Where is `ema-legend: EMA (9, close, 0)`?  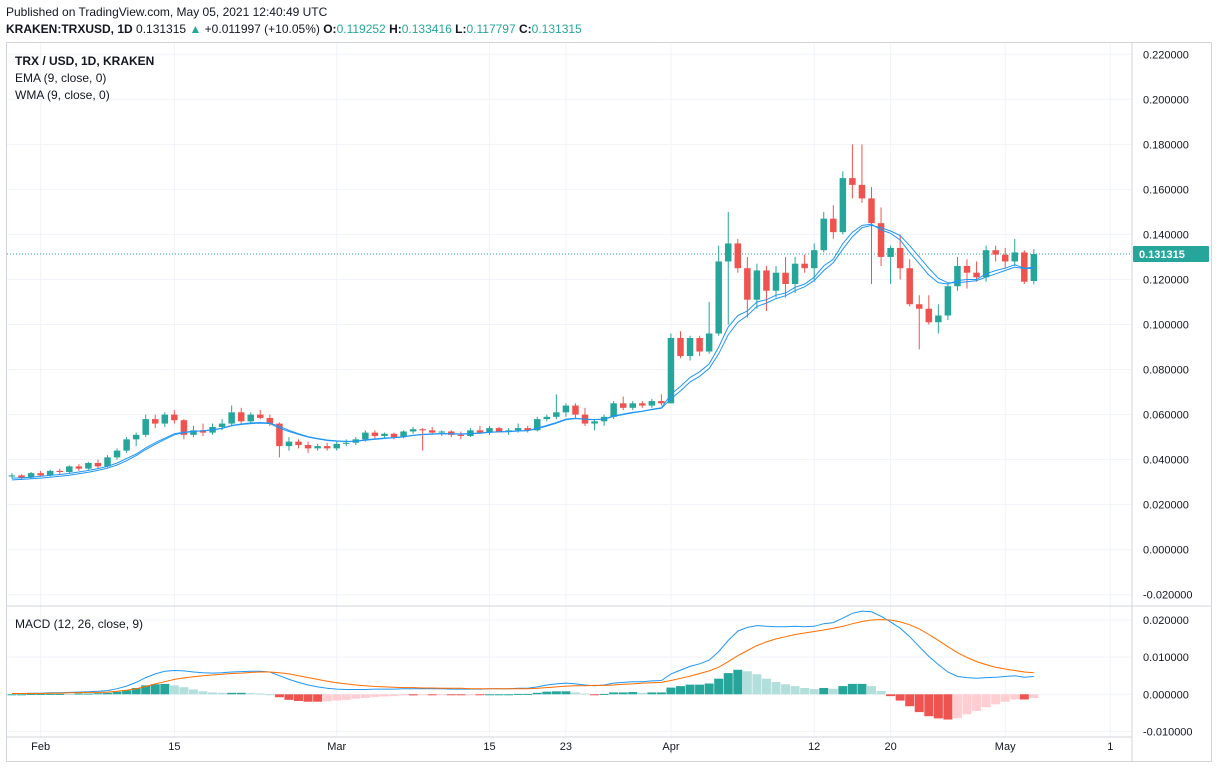
ema-legend: EMA (9, close, 0) is located at coordinates (61, 78).